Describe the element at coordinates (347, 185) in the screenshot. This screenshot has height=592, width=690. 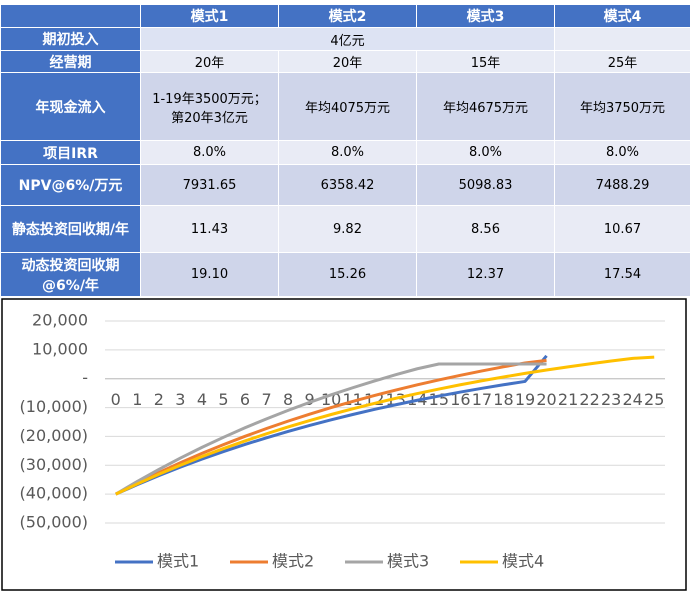
I see `table-cell: 6358.42` at that location.